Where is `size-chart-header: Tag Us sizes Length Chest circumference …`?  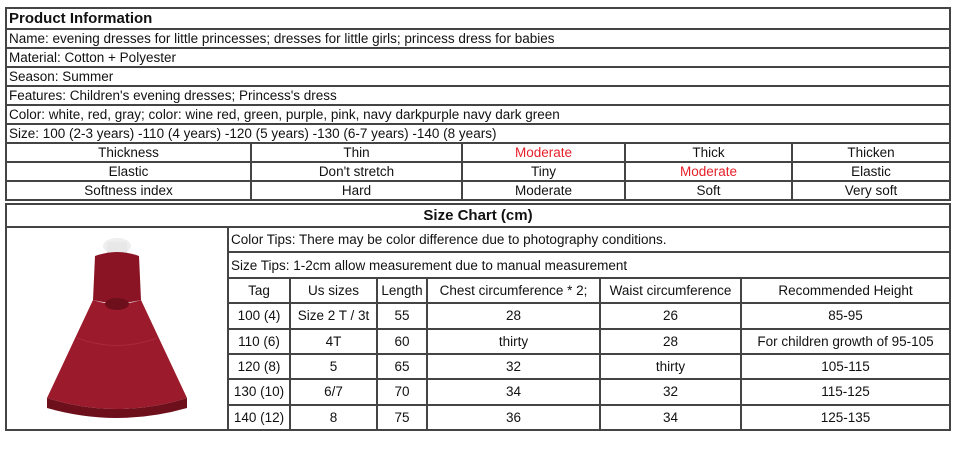
size-chart-header: Tag Us sizes Length Chest circumference … is located at coordinates (479, 290).